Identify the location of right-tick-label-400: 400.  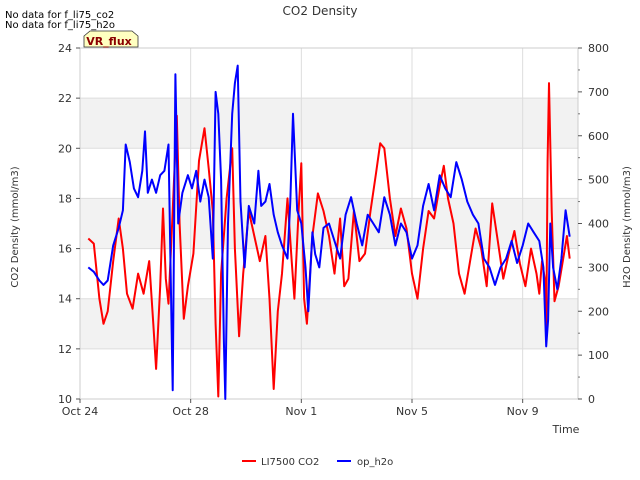
(598, 224).